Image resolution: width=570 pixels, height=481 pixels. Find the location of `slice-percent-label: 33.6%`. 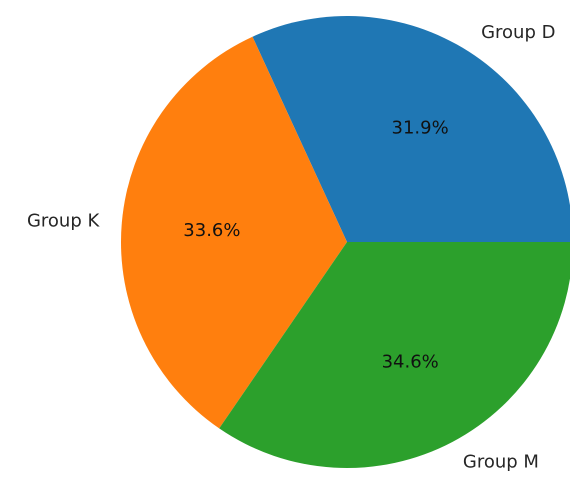

slice-percent-label: 33.6% is located at coordinates (211, 230).